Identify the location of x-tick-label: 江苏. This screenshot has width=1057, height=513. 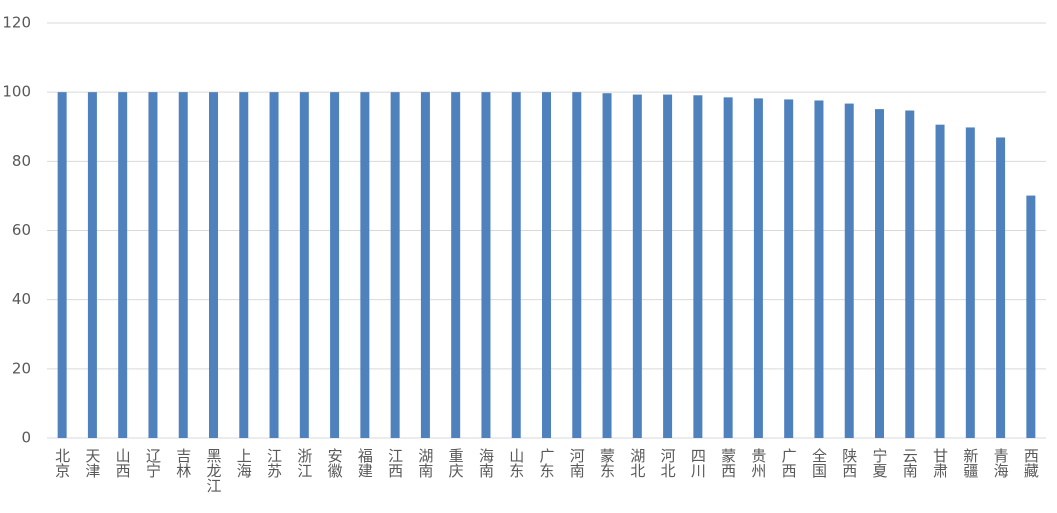
(274, 463).